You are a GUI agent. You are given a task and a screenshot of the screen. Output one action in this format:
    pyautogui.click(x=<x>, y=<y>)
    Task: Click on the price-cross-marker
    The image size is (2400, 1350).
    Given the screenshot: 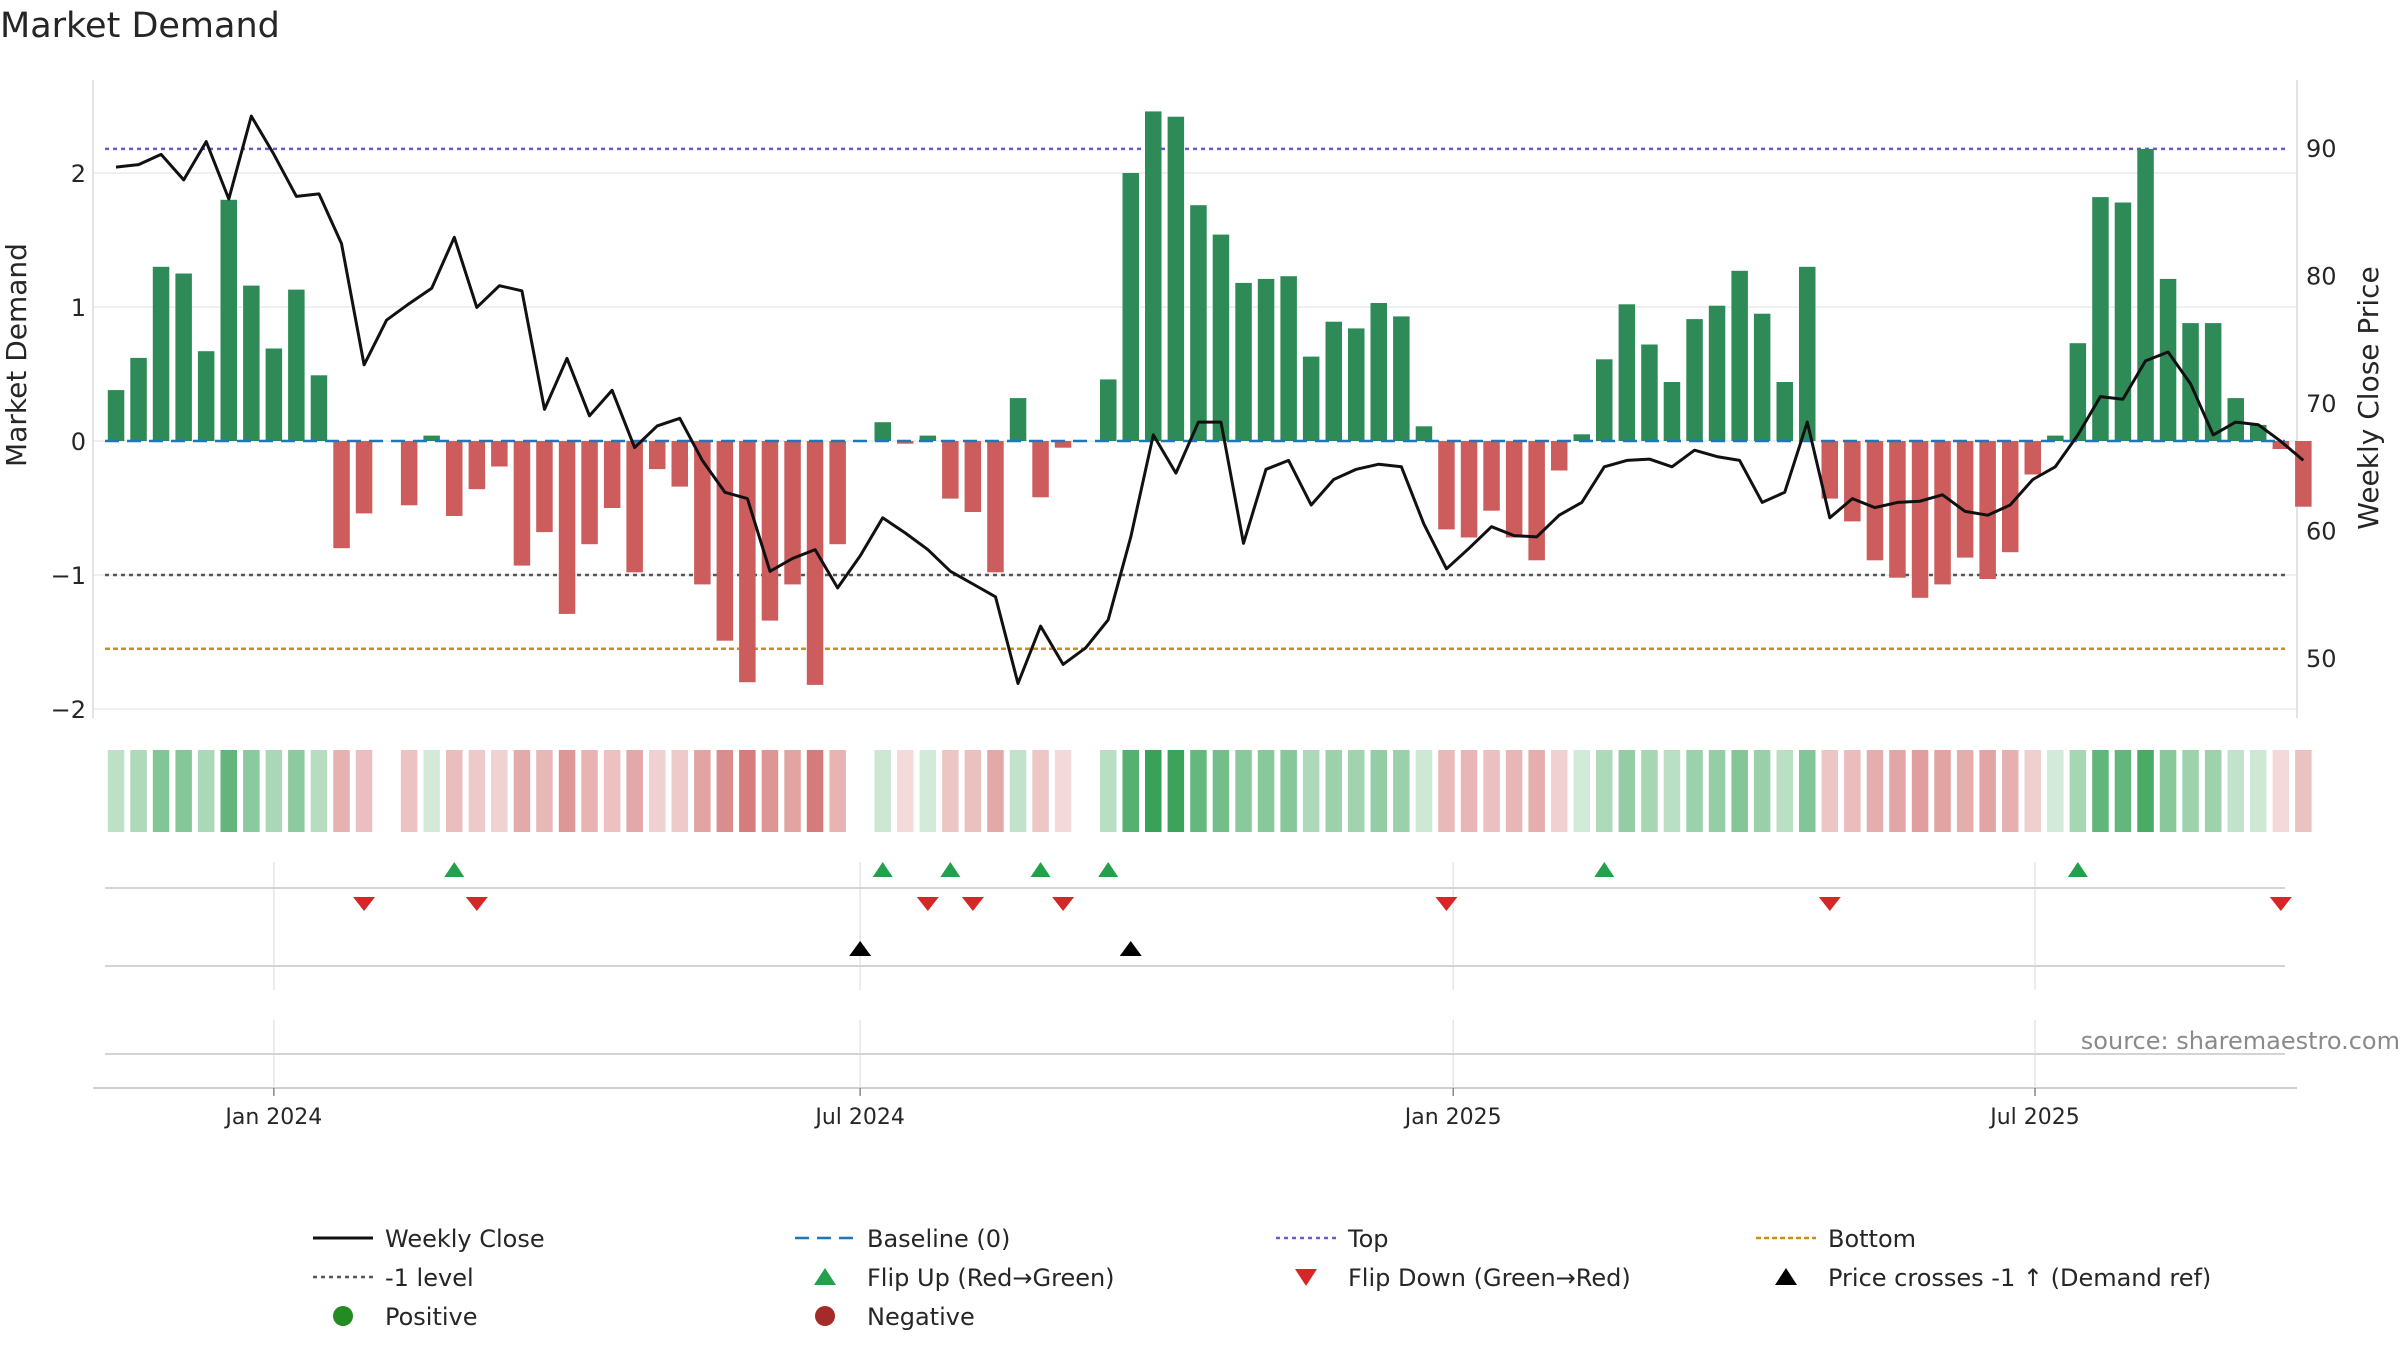 What is the action you would take?
    pyautogui.click(x=860, y=948)
    